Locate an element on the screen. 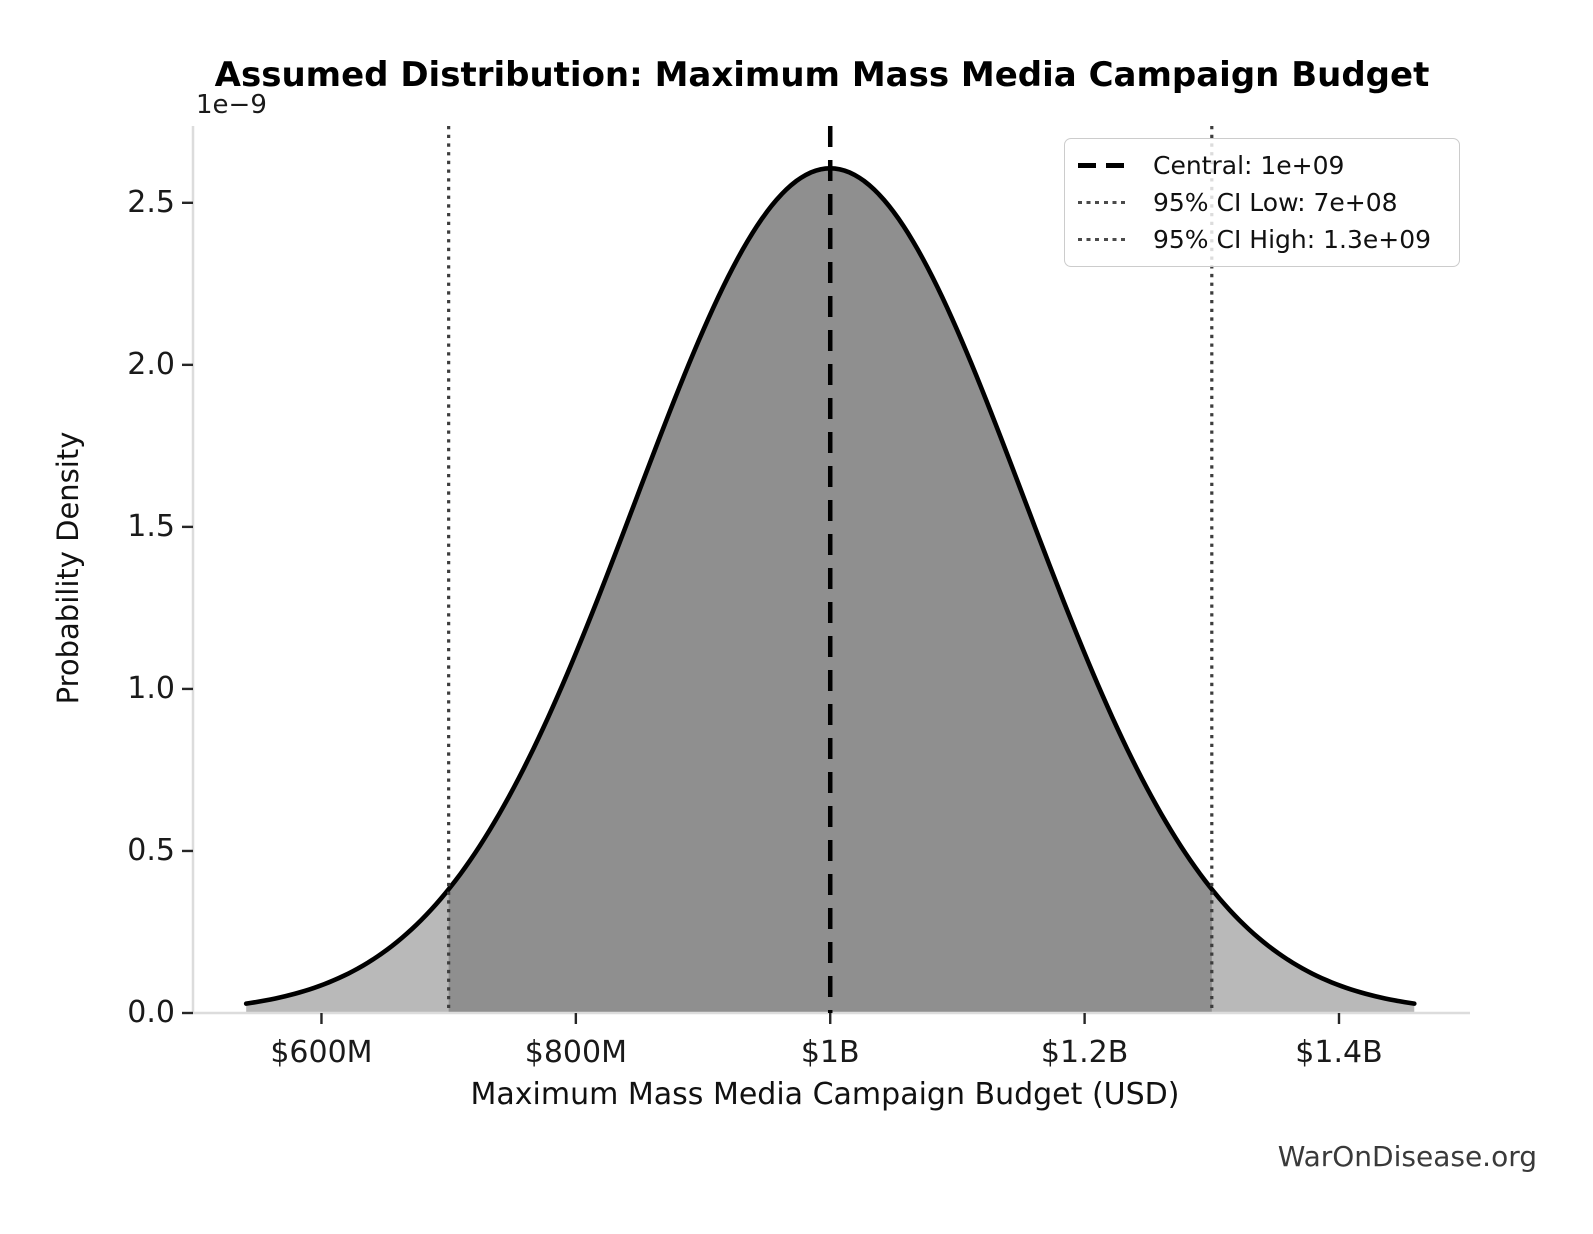 The width and height of the screenshot is (1593, 1234). y-tick-label: 0.5 is located at coordinates (151, 850).